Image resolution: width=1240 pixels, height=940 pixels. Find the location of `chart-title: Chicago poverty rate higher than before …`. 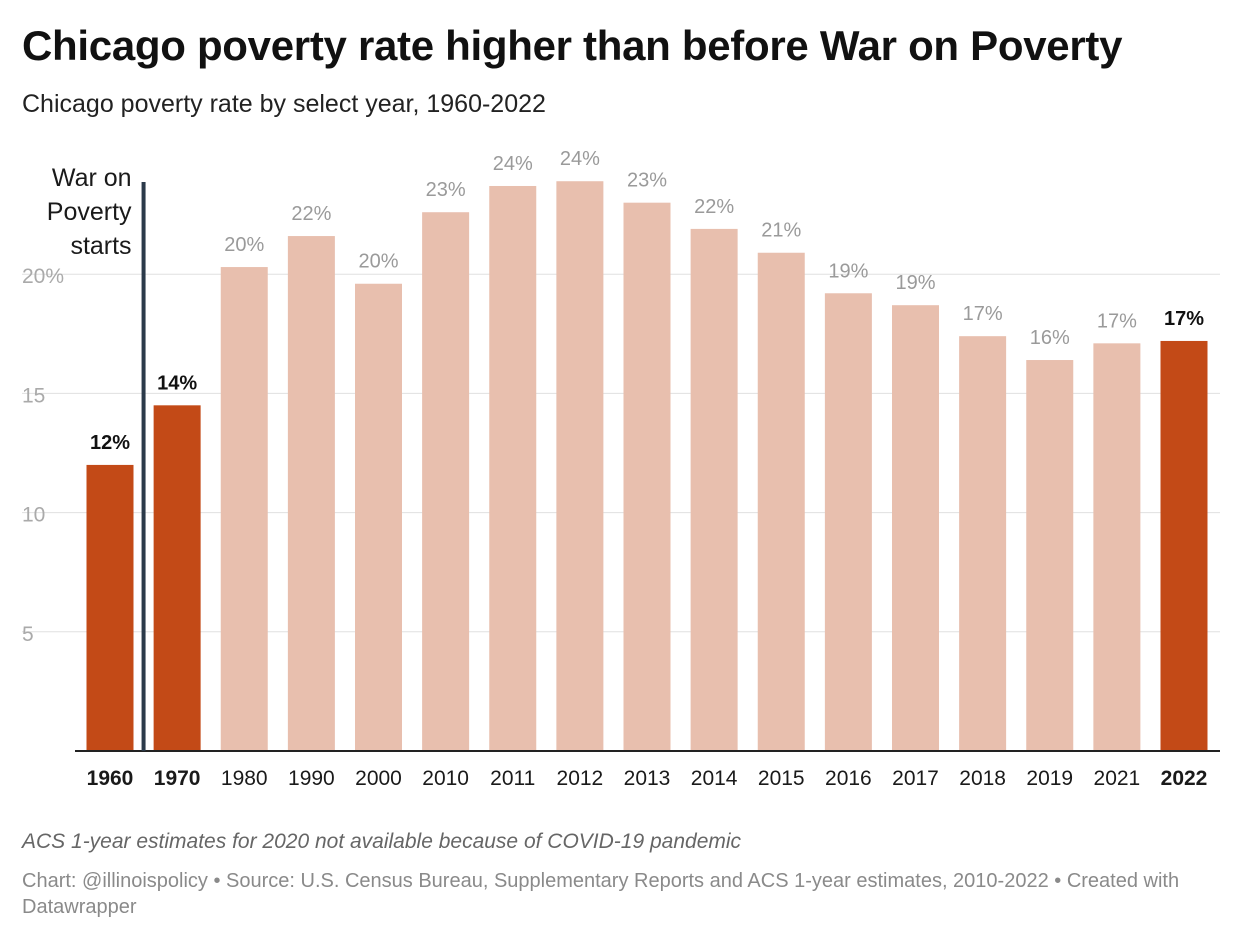

chart-title: Chicago poverty rate higher than before … is located at coordinates (572, 45).